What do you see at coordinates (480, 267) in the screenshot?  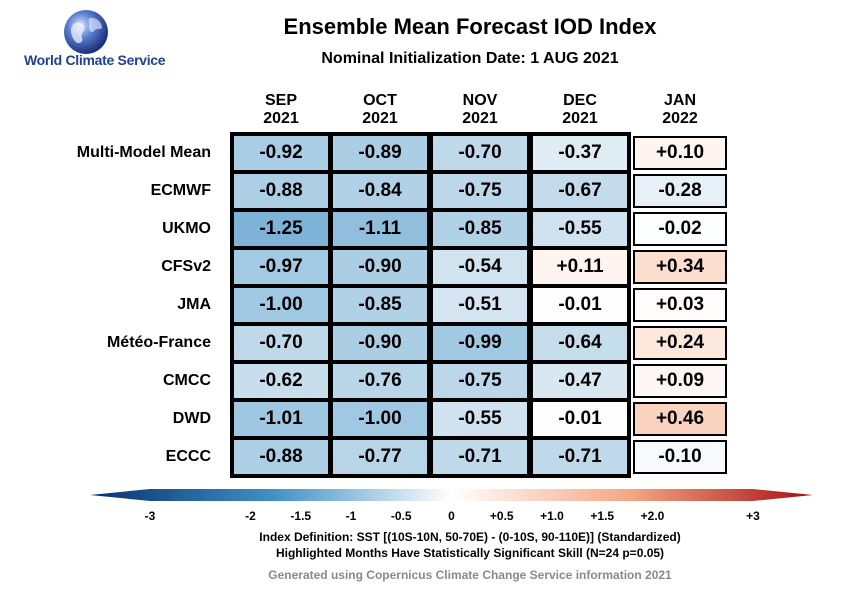 I see `value-cell: -0.54` at bounding box center [480, 267].